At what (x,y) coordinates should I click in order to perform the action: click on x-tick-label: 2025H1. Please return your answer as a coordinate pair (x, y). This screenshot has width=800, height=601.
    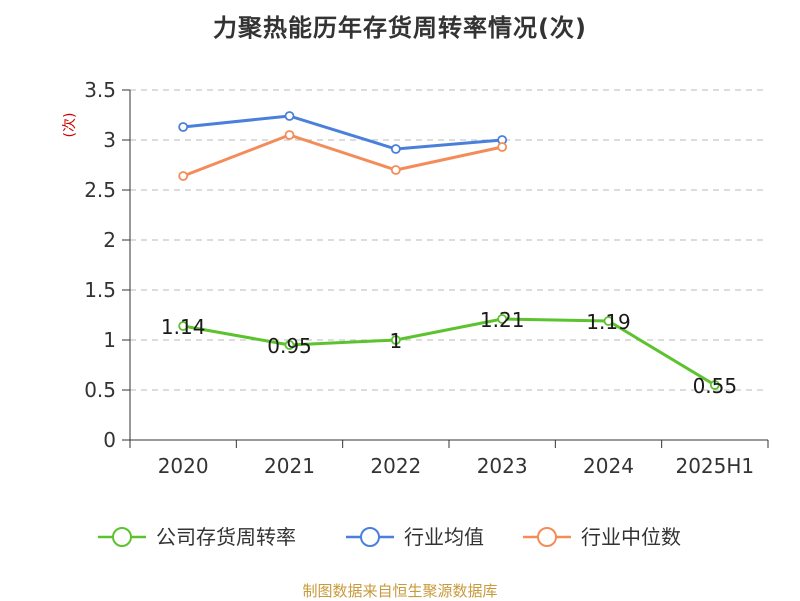
    Looking at the image, I should click on (714, 466).